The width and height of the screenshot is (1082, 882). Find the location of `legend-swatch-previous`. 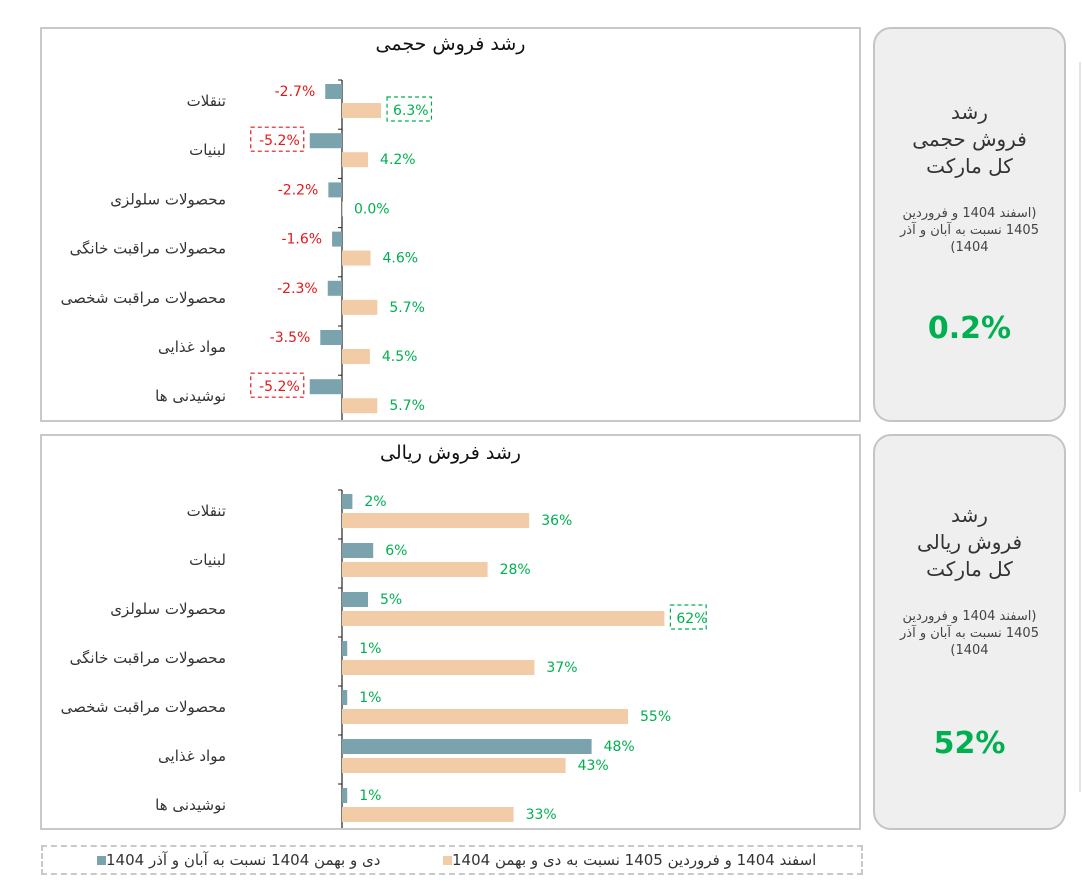

legend-swatch-previous is located at coordinates (101, 860).